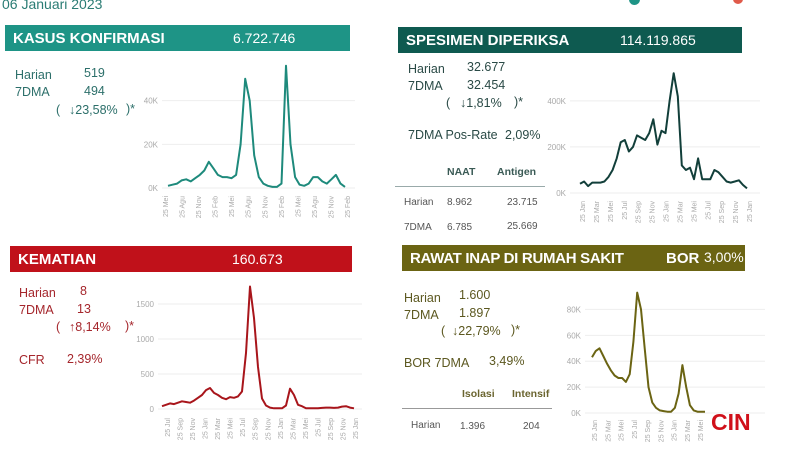 The width and height of the screenshot is (800, 450). I want to click on kematian-header: KEMATIAN 160.673, so click(181, 259).